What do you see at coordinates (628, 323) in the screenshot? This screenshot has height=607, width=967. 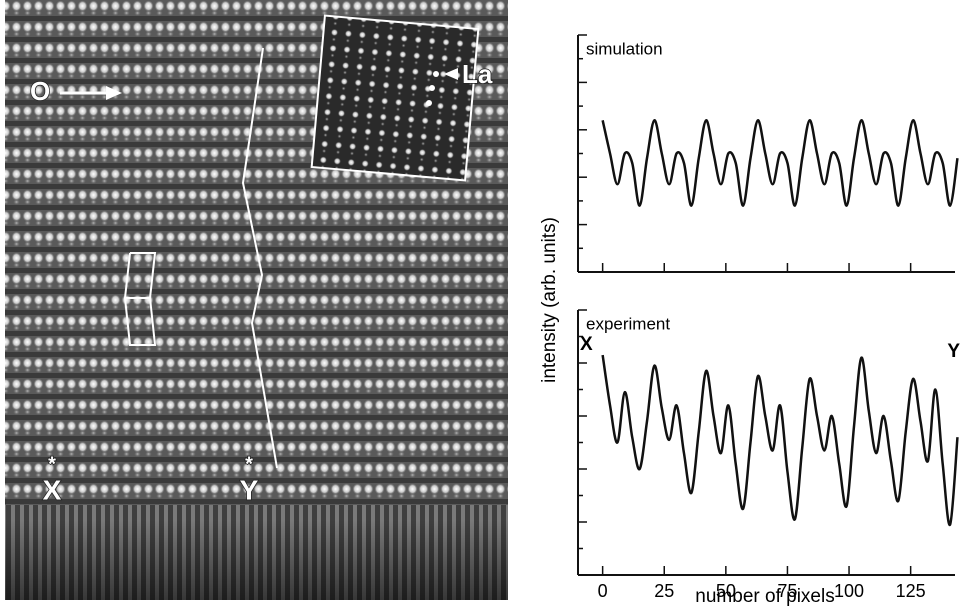 I see `panel-title: experiment` at bounding box center [628, 323].